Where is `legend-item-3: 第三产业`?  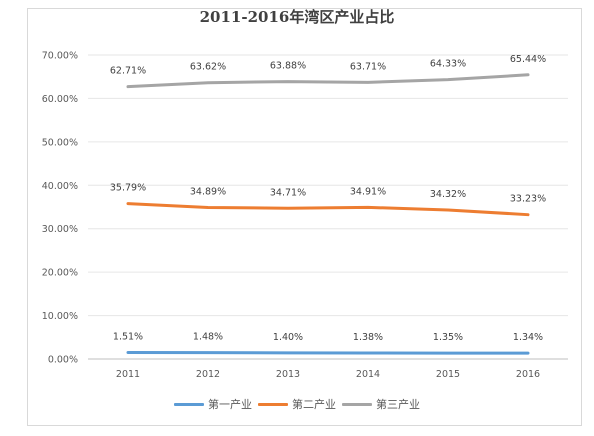
legend-item-3: 第三产业 is located at coordinates (381, 404).